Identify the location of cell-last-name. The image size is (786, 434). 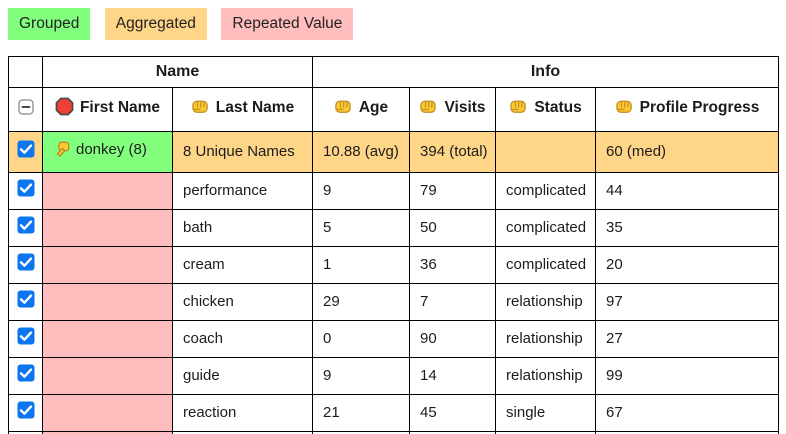
(242, 432).